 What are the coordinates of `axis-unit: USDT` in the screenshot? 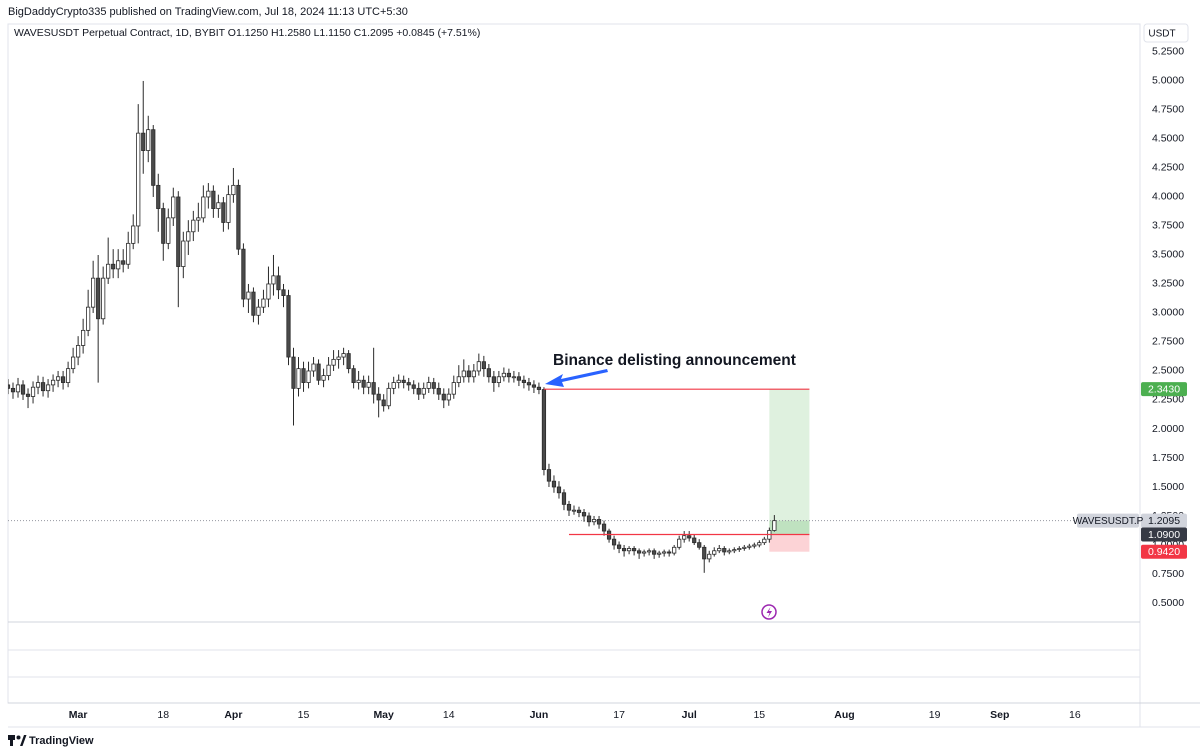 It's located at (1161, 34).